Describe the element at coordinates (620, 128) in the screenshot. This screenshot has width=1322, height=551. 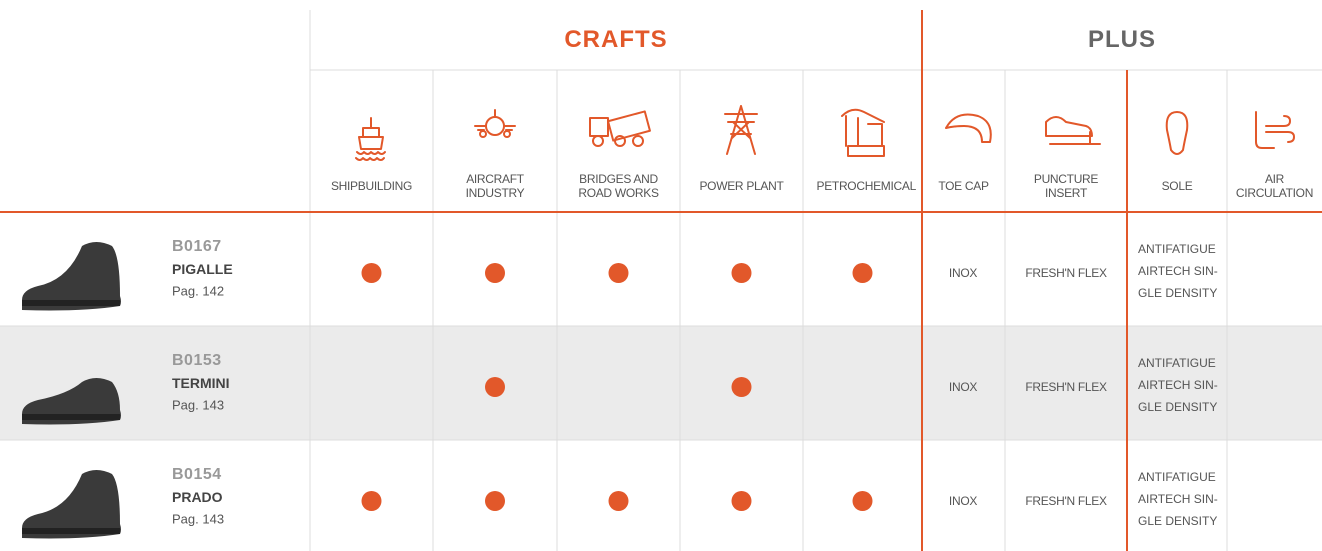
I see `icon-mixer` at that location.